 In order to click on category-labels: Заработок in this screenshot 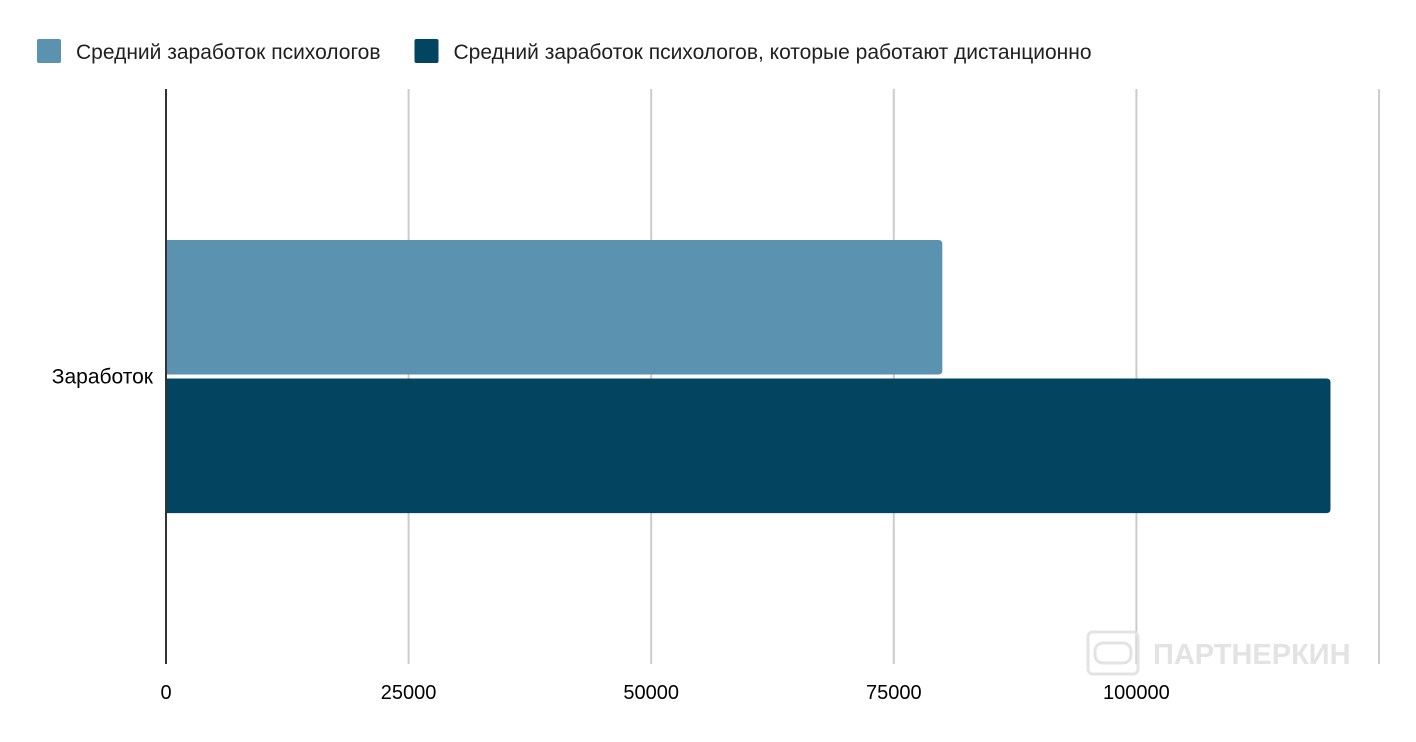, I will do `click(103, 377)`.